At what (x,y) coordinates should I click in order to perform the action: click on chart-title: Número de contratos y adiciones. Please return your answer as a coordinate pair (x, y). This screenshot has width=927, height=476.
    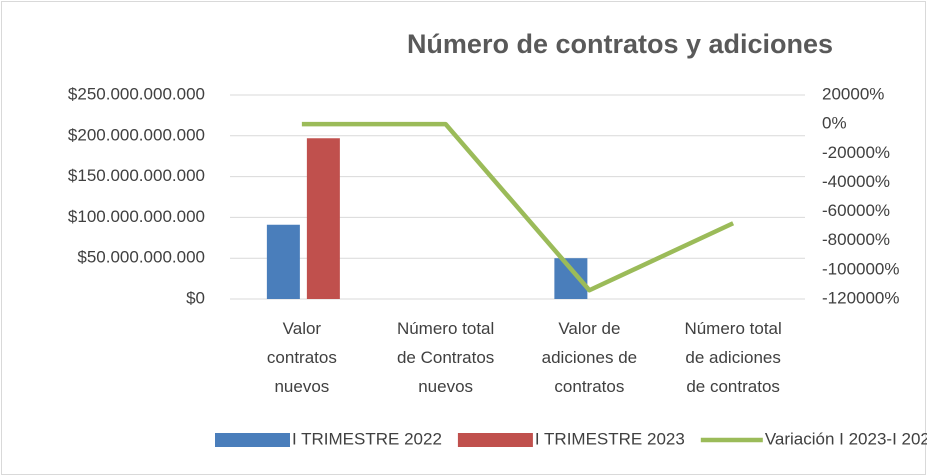
    Looking at the image, I should click on (620, 44).